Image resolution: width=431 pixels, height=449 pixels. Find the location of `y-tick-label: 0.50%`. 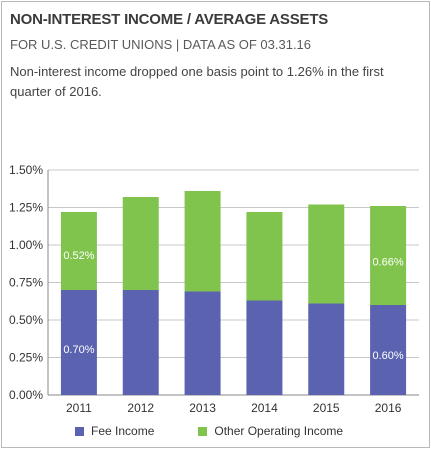

y-tick-label: 0.50% is located at coordinates (26, 320).